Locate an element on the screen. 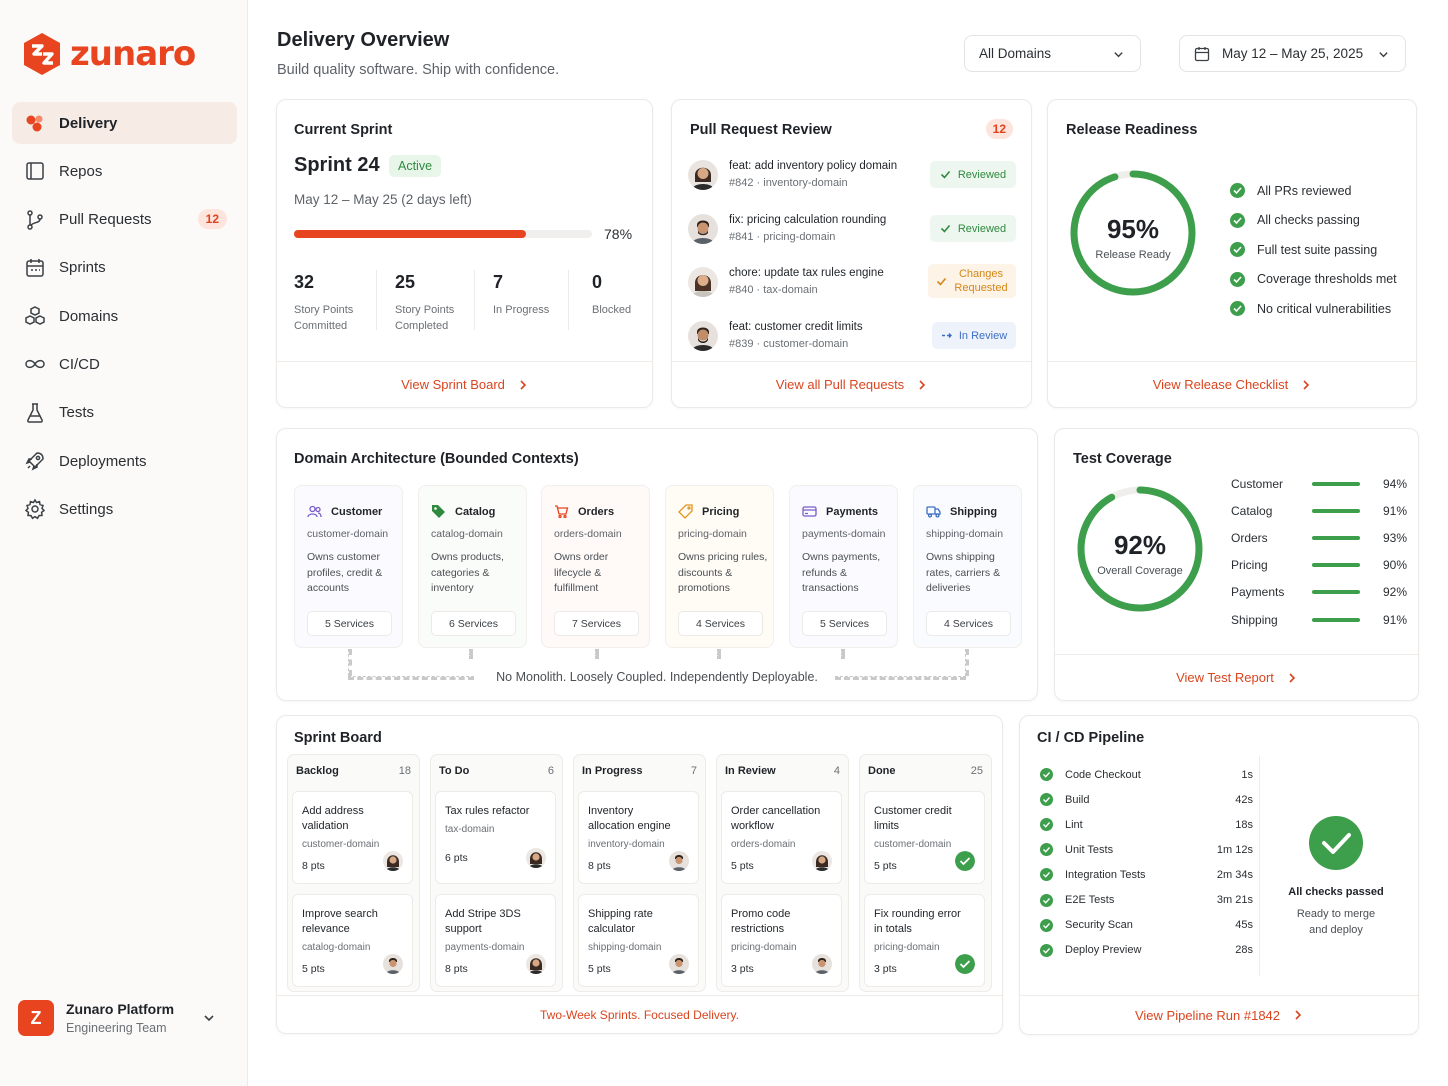  sidebar-item-settings: Settings is located at coordinates (124, 509).